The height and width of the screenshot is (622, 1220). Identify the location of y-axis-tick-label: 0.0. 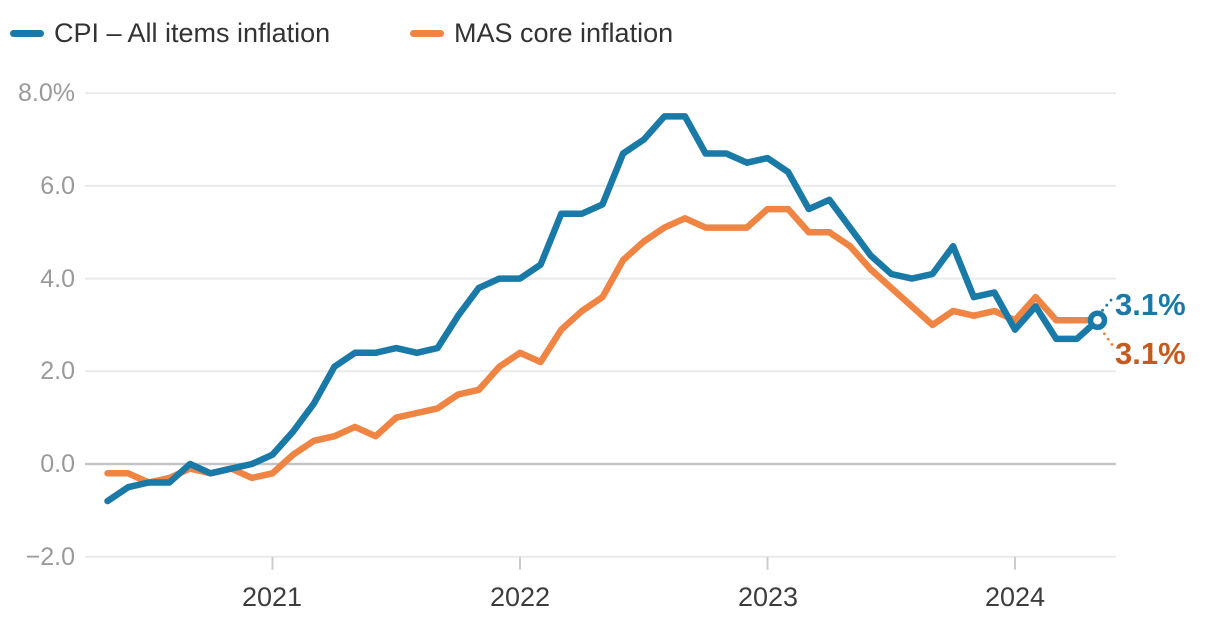
(57, 464).